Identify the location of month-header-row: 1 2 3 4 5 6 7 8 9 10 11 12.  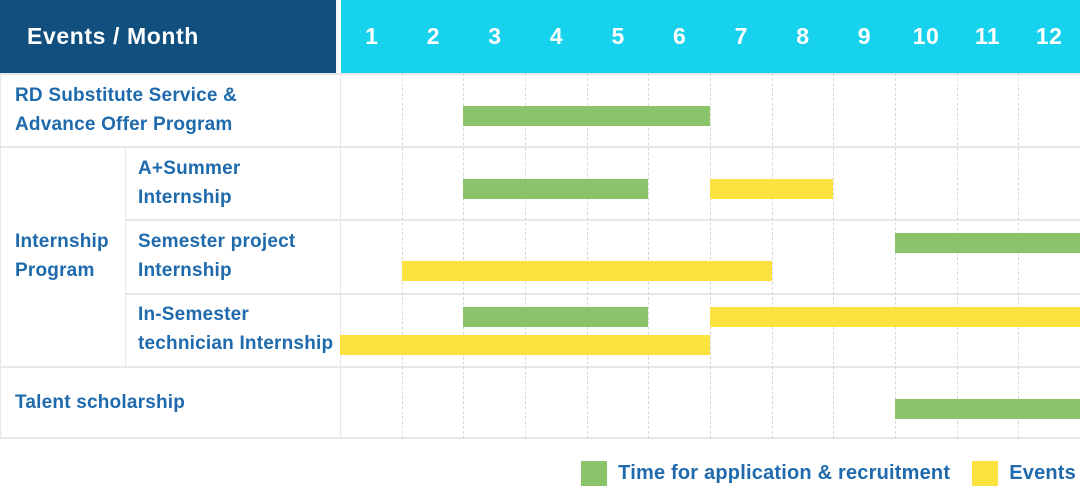
(710, 36).